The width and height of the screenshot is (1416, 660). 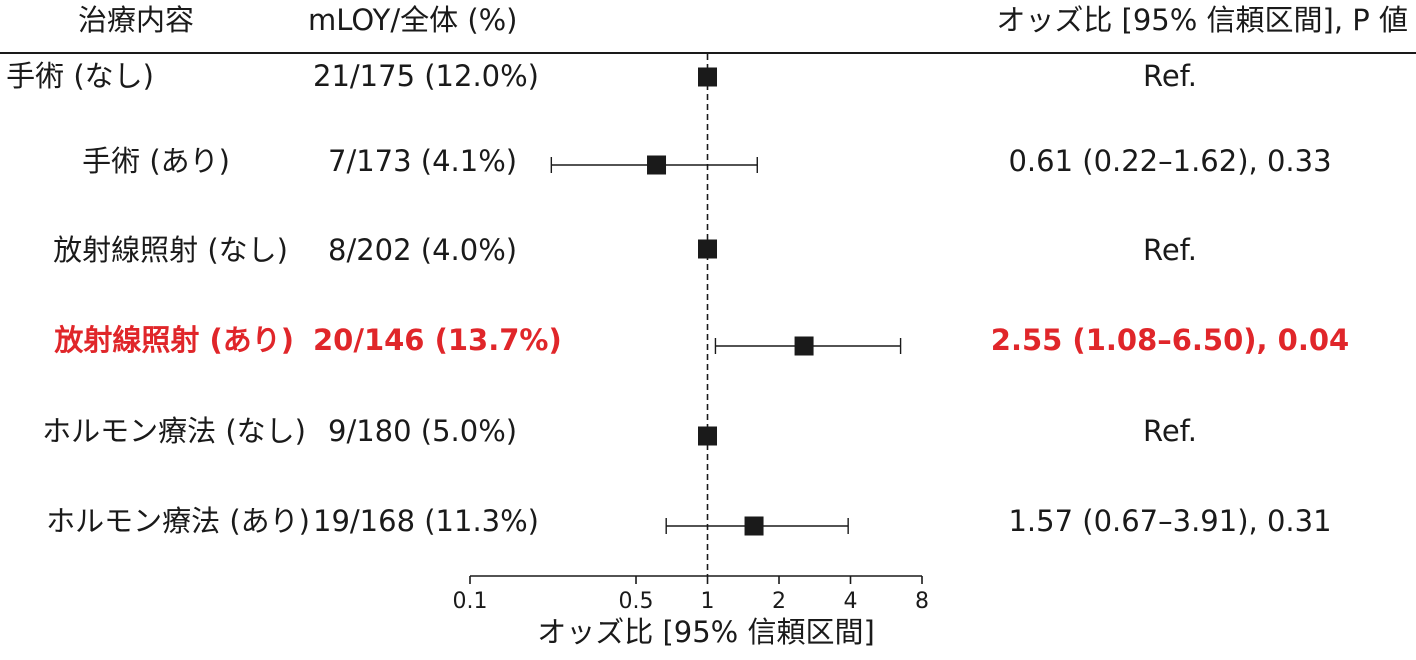 I want to click on x-tick-label: 0.1, so click(x=470, y=601).